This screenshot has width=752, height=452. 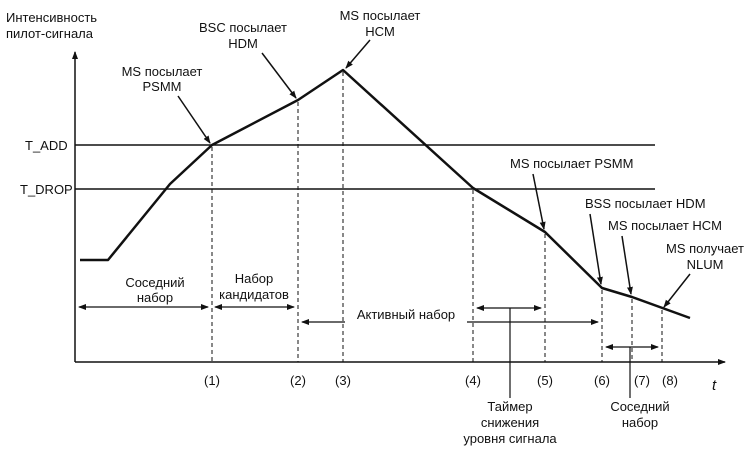 What do you see at coordinates (642, 380) in the screenshot?
I see `time-marker-7: (7)` at bounding box center [642, 380].